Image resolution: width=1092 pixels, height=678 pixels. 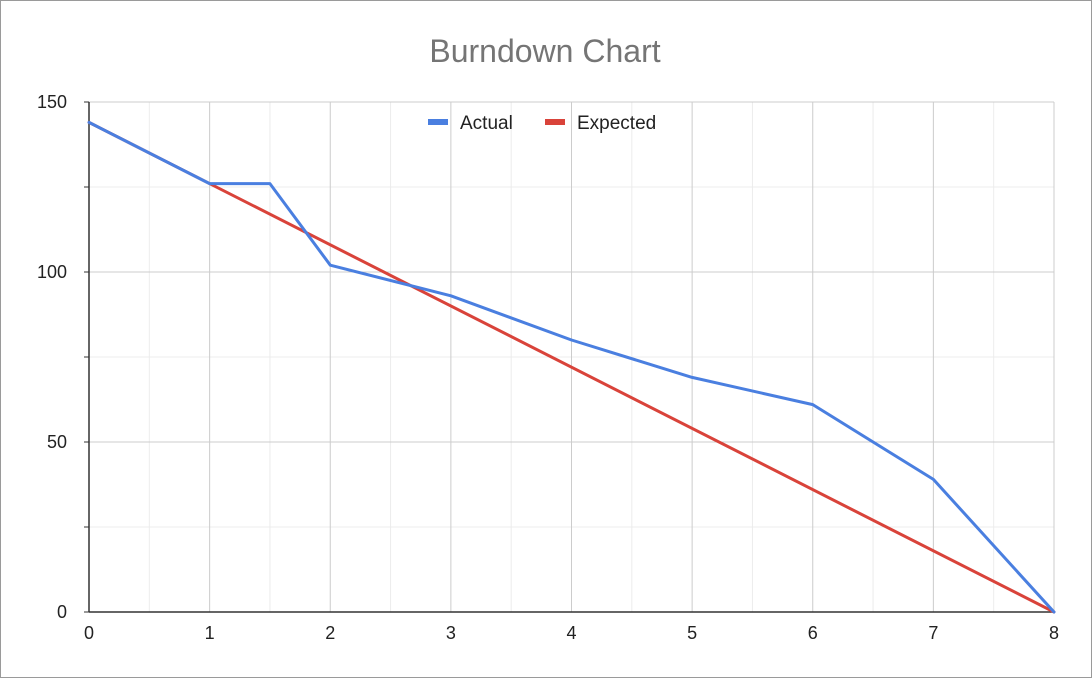 I want to click on x-tick-label: 2, so click(x=330, y=633).